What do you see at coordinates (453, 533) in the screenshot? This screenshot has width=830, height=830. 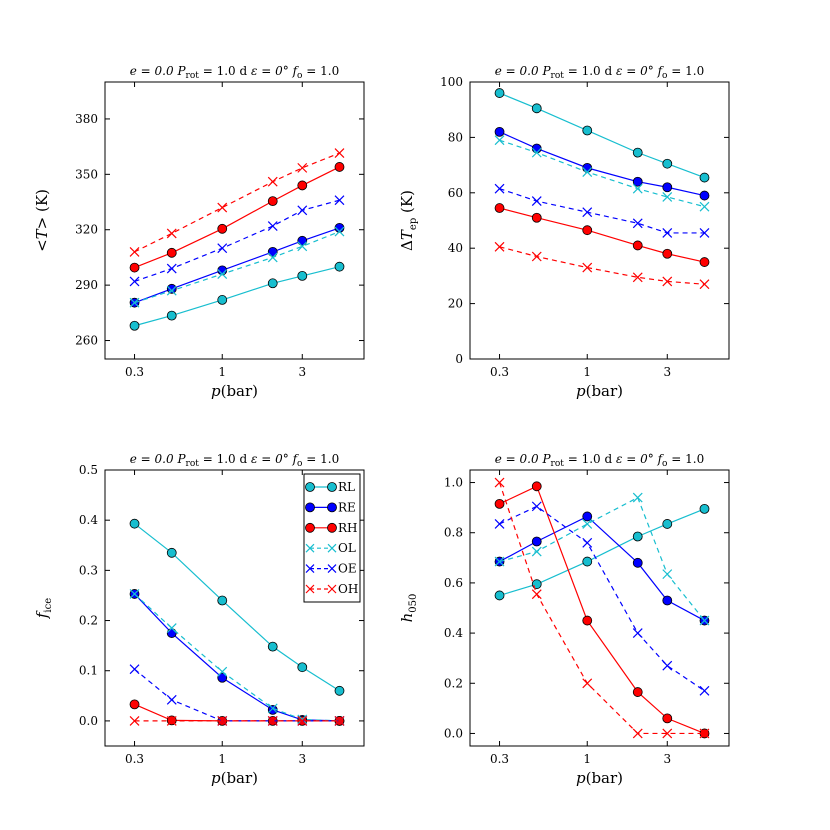 I see `y-tick-label: 0.8` at bounding box center [453, 533].